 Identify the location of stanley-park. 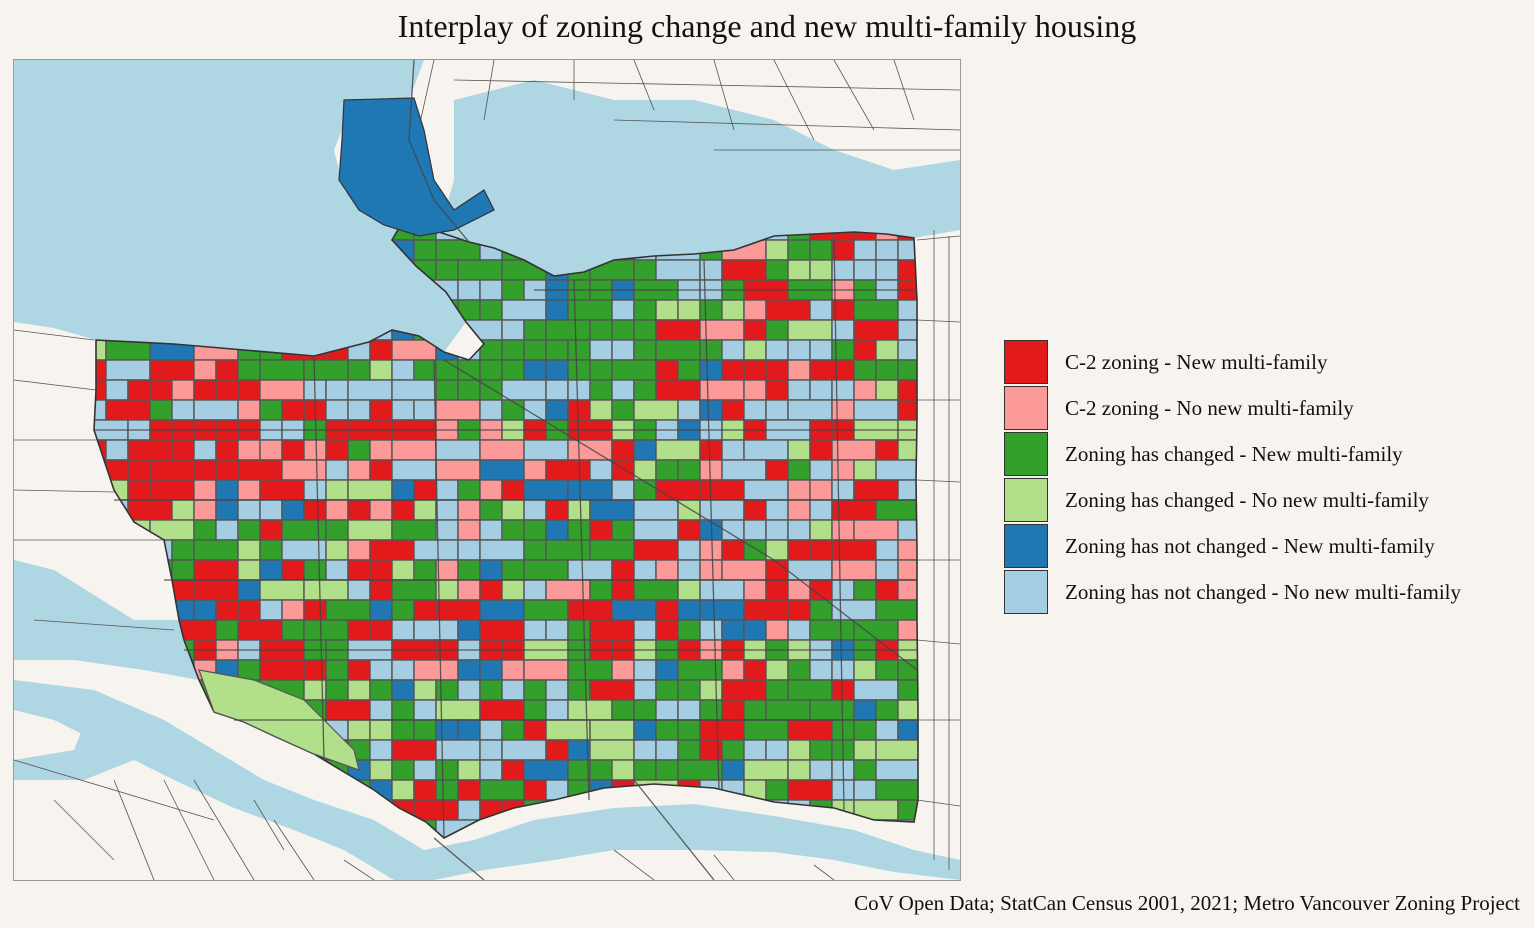
(416, 167).